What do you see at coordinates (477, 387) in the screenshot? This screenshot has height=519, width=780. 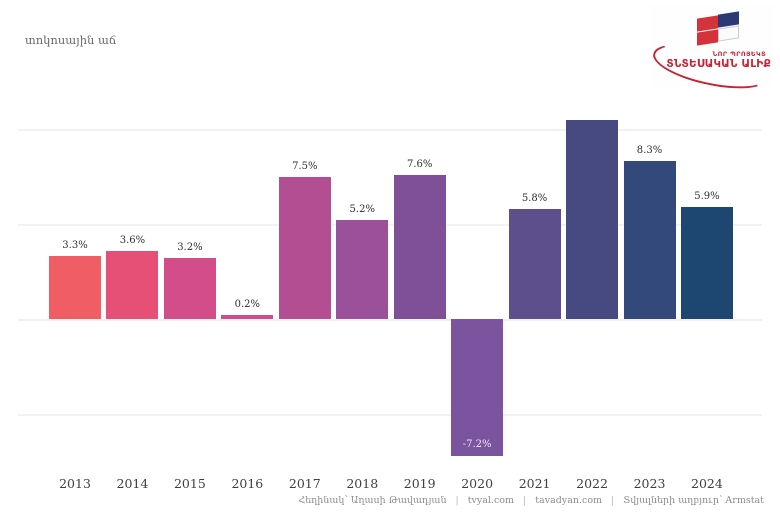 I see `bar-2020` at bounding box center [477, 387].